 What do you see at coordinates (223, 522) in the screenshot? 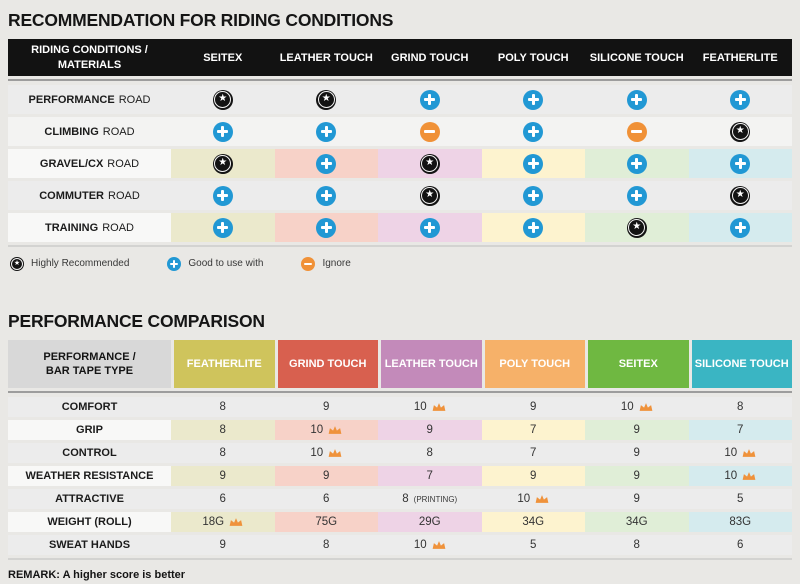
I see `performance-cell: 18G` at bounding box center [223, 522].